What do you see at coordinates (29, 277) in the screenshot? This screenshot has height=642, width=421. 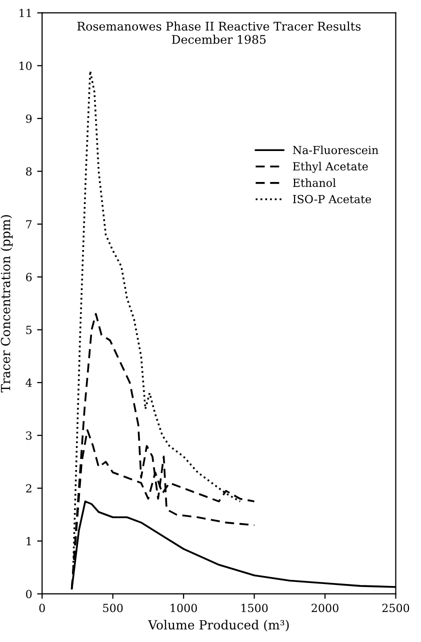 I see `y-tick-label: 6` at bounding box center [29, 277].